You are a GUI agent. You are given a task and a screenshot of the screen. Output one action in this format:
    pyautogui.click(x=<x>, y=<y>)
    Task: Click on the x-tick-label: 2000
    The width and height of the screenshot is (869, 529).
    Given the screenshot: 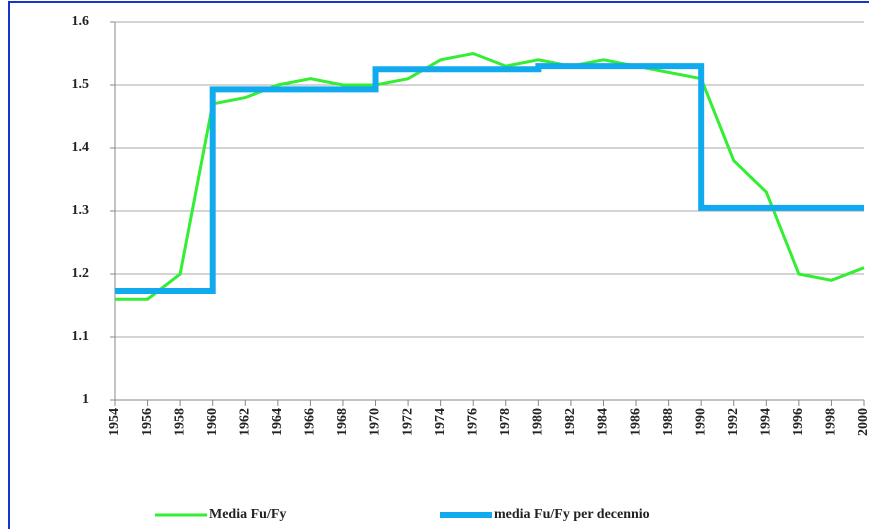 What is the action you would take?
    pyautogui.click(x=862, y=422)
    